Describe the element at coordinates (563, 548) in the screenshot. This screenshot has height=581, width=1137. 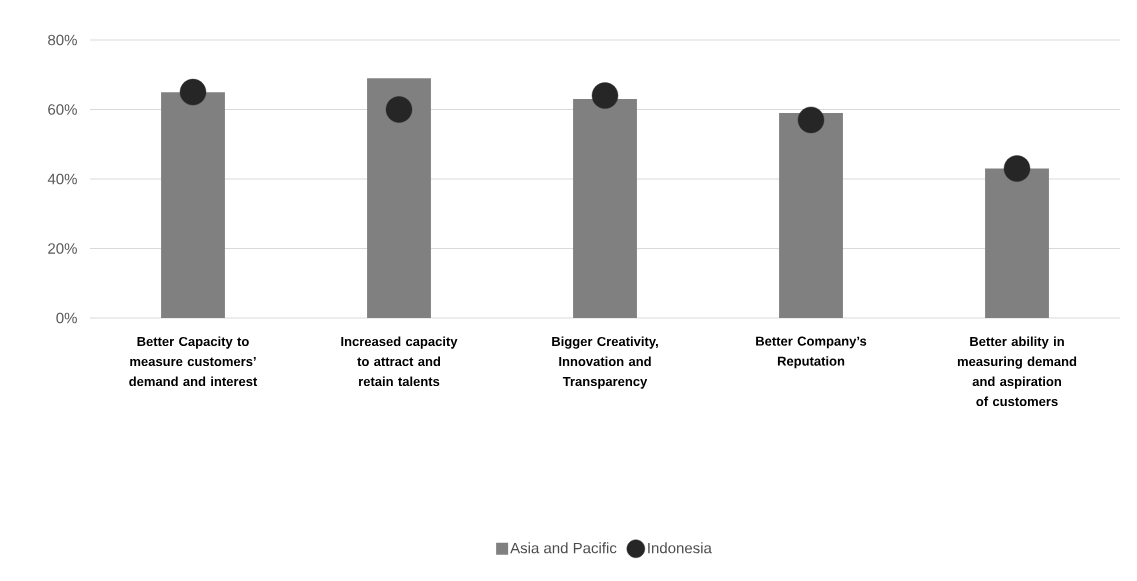
I see `legend-label: Asia and Pacific` at that location.